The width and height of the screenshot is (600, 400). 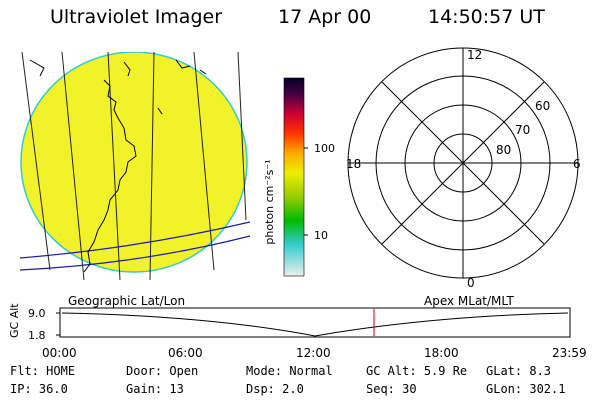 I want to click on geographic-caption: Geographic Lat/Lon, so click(x=127, y=301).